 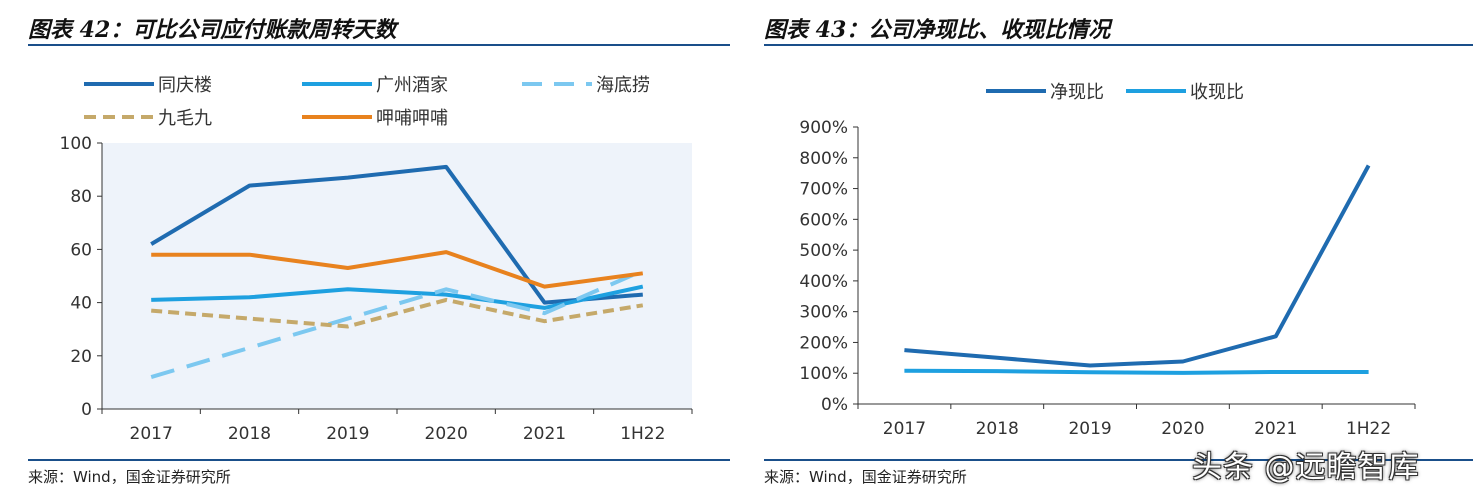 I want to click on left-legend-label: 同庆楼, so click(x=185, y=85).